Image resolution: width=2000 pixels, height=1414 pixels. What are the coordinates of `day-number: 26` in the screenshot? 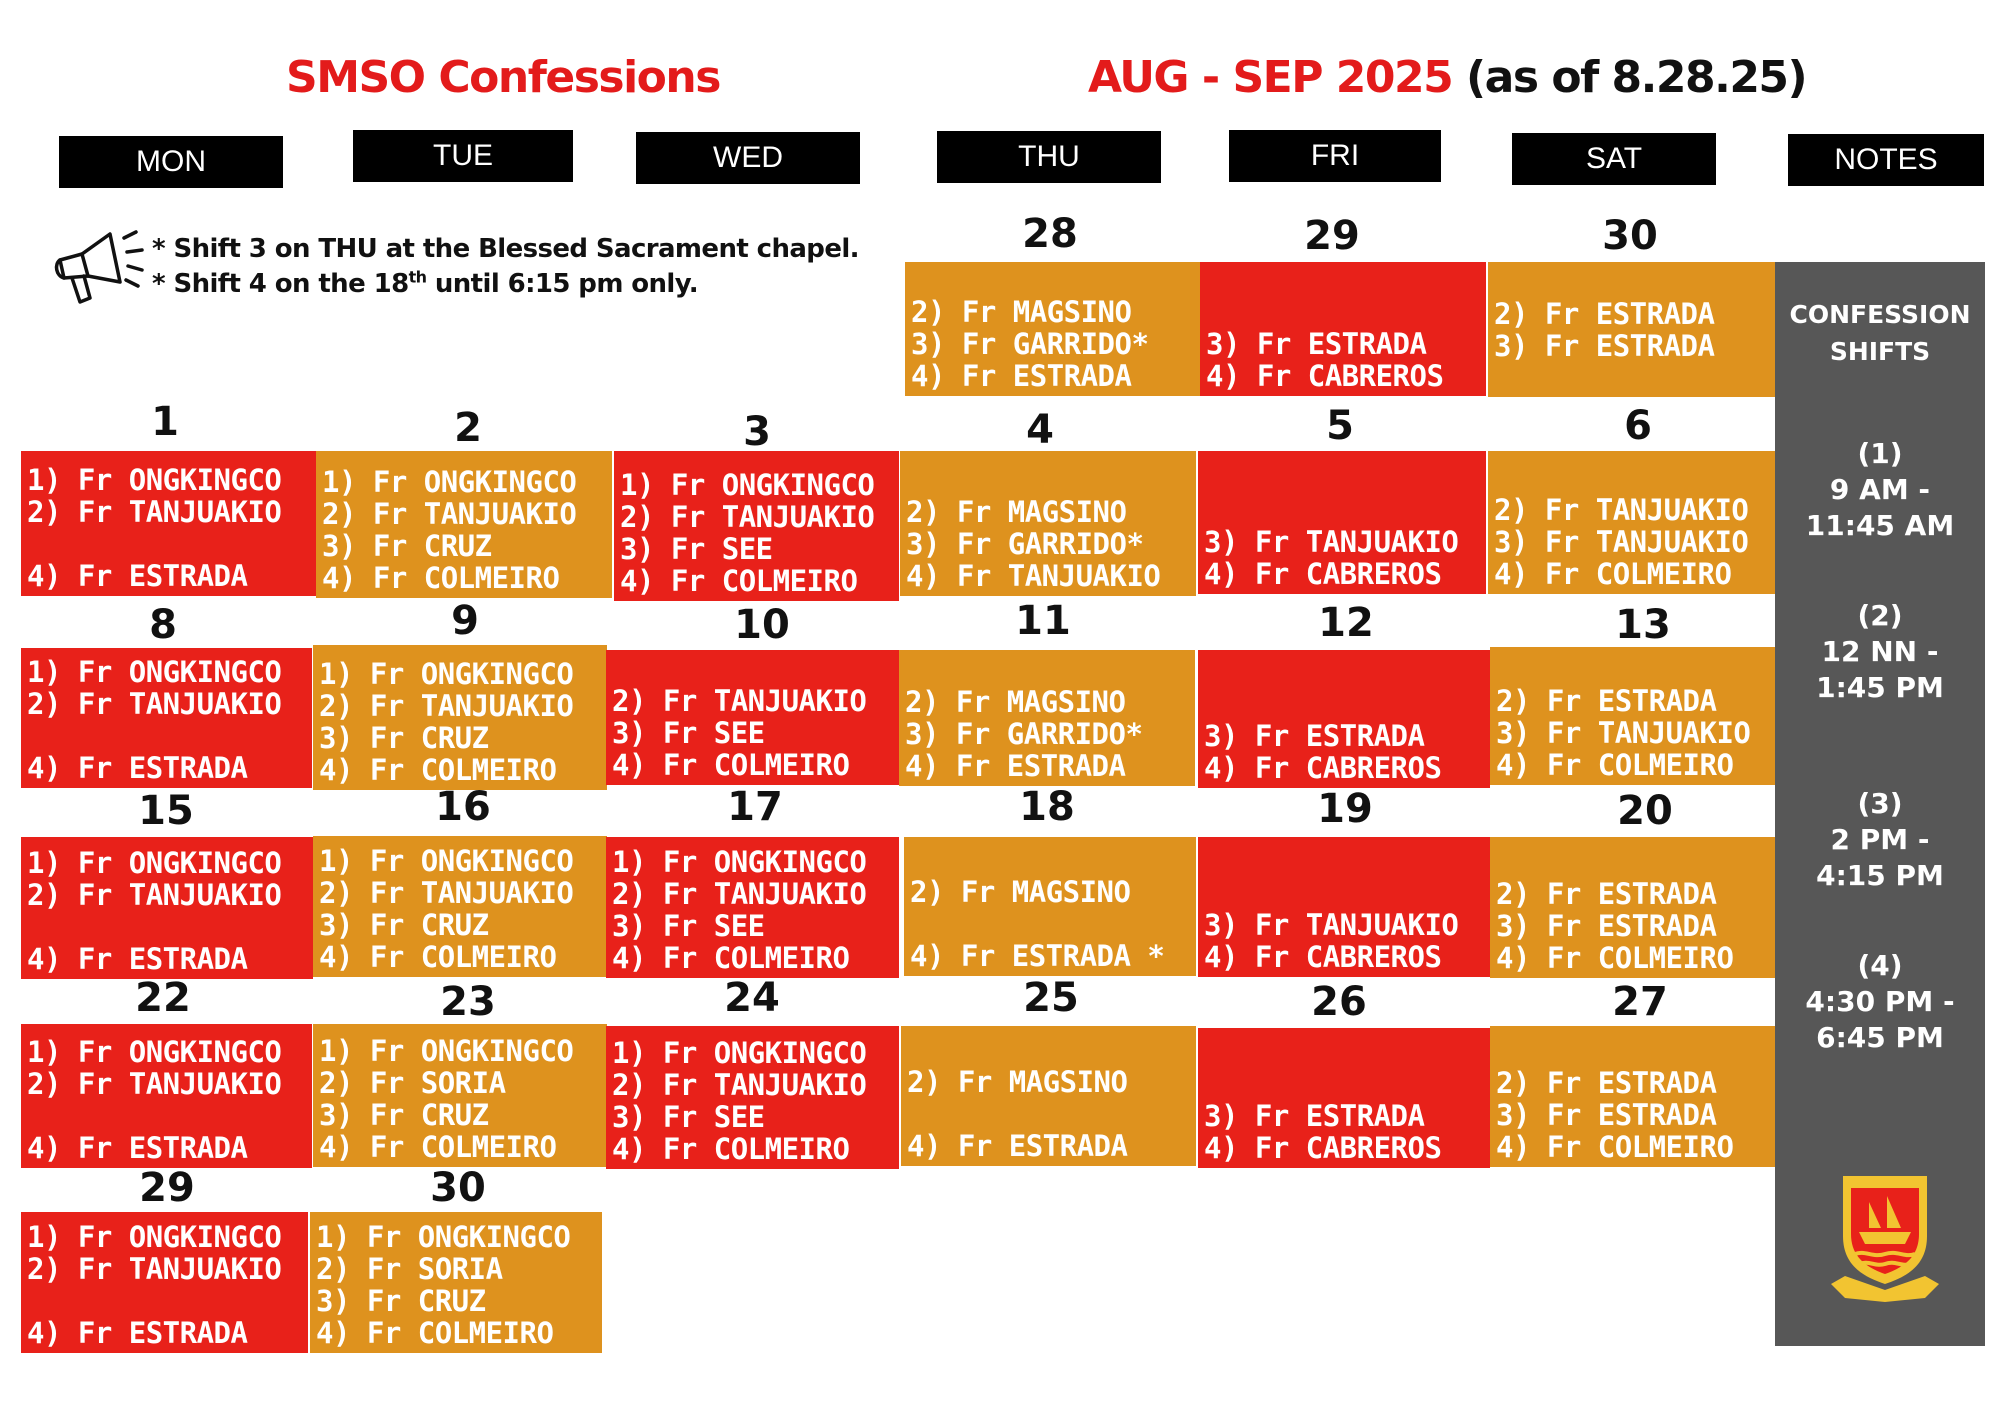 It's located at (1339, 1002).